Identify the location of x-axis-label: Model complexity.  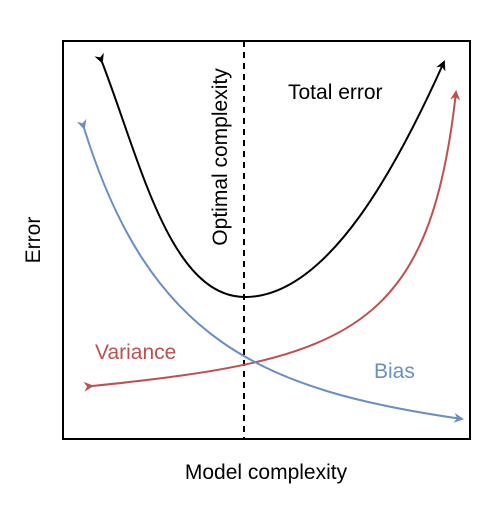
(266, 472).